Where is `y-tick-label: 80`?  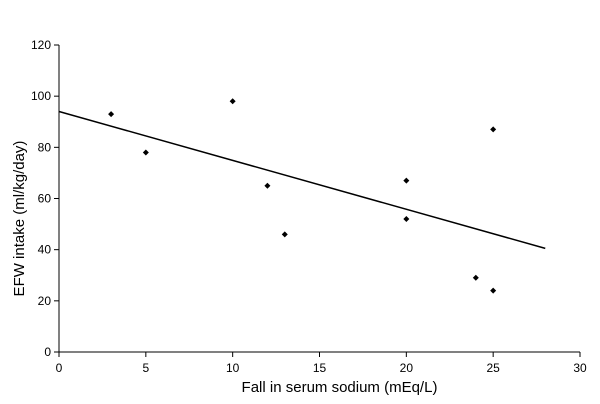
y-tick-label: 80 is located at coordinates (45, 147).